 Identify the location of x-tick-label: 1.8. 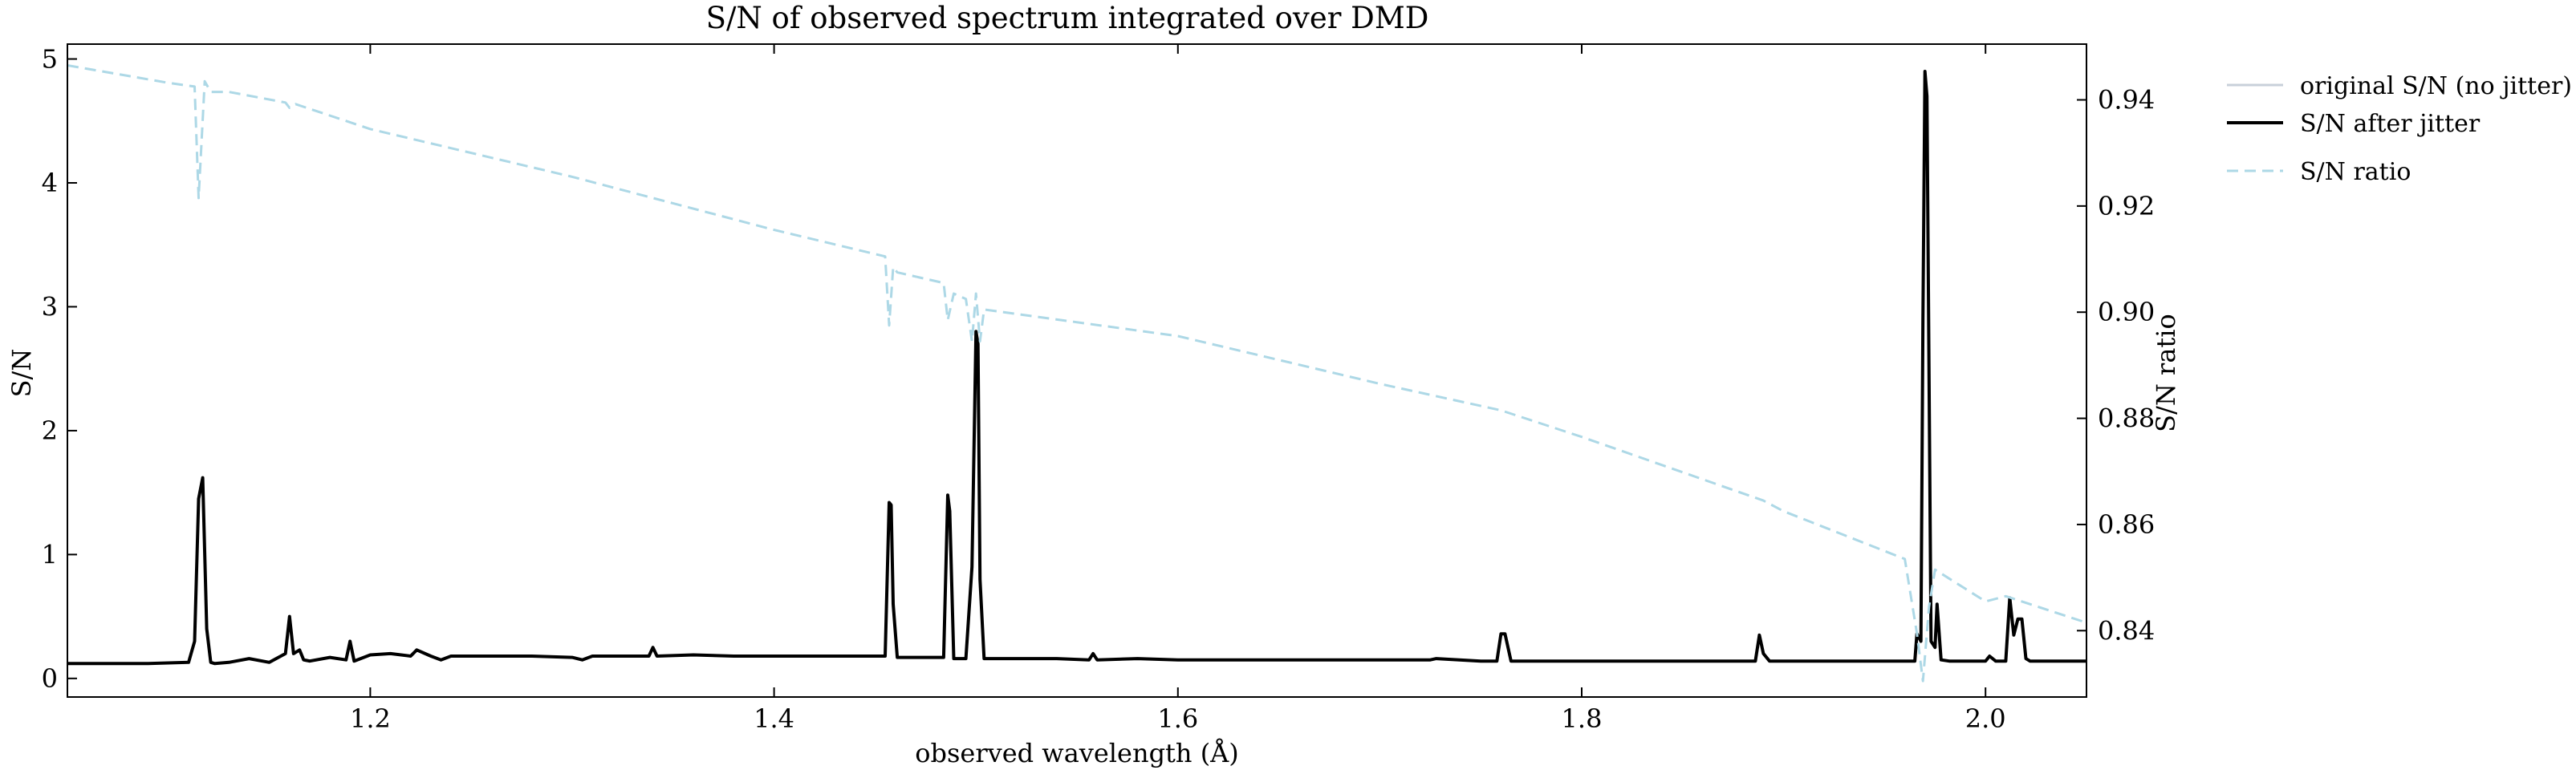
(1582, 718).